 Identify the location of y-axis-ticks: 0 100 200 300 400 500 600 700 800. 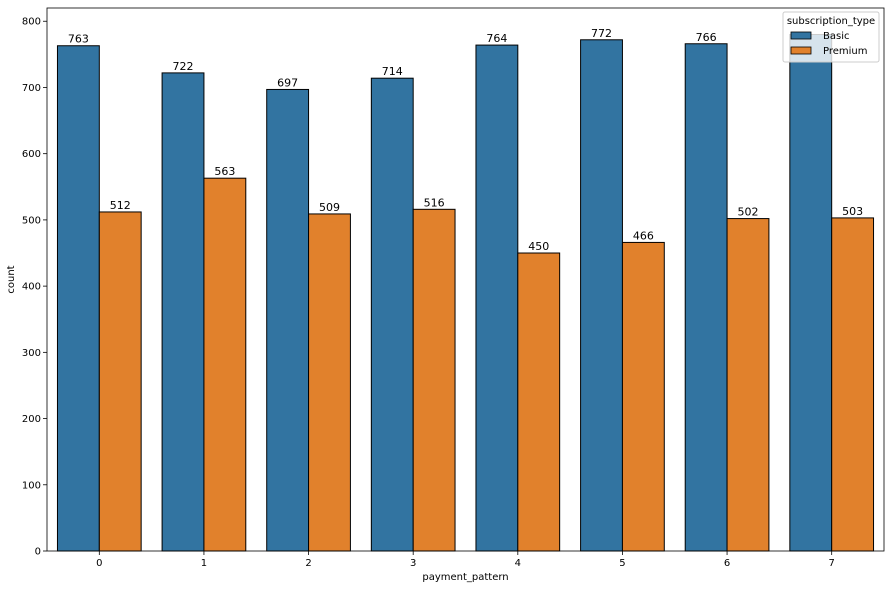
(34, 287).